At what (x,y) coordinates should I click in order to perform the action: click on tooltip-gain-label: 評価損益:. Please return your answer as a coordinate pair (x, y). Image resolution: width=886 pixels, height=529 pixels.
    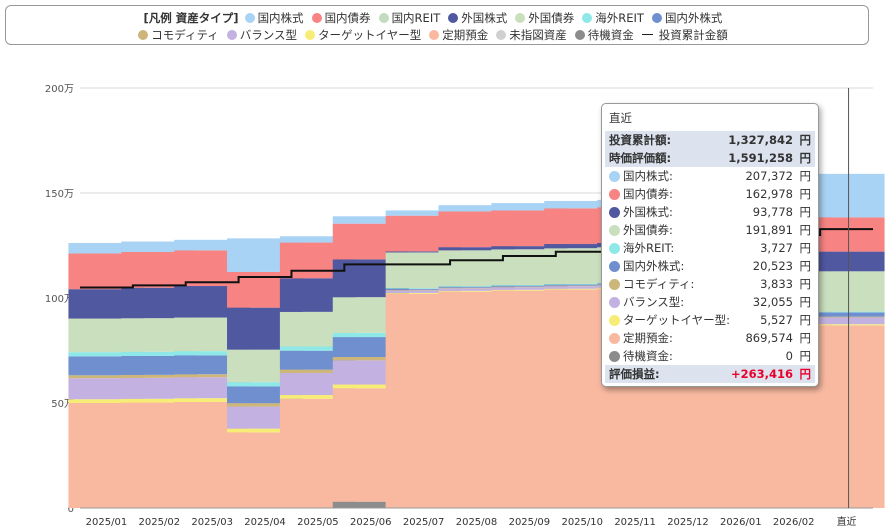
    Looking at the image, I should click on (634, 374).